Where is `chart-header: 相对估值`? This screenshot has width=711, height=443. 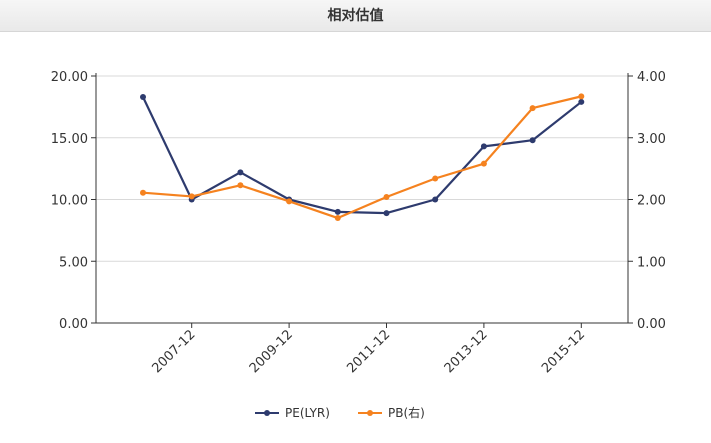 chart-header: 相对估值 is located at coordinates (355, 16).